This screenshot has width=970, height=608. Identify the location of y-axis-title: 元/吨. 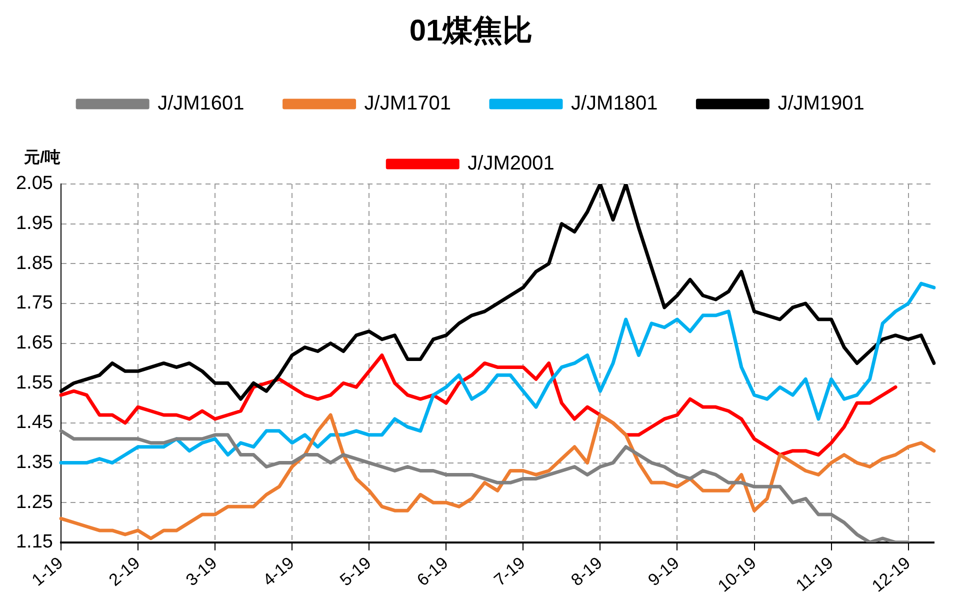
(41, 157).